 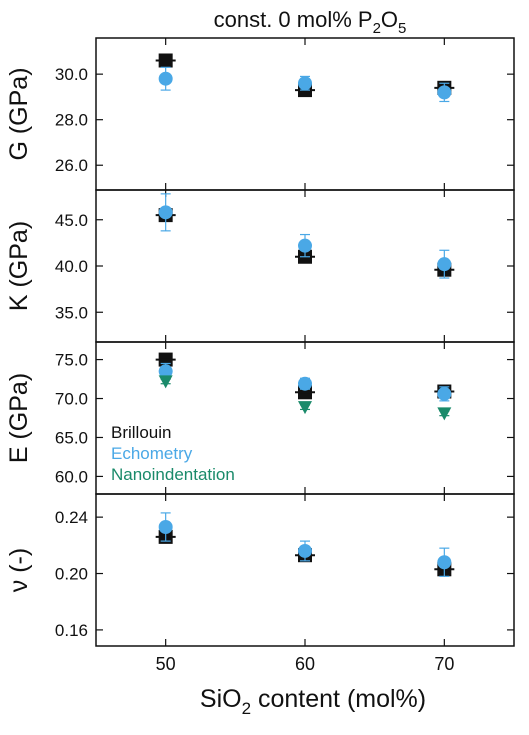 What do you see at coordinates (71, 360) in the screenshot?
I see `y-tick-label: 75.0` at bounding box center [71, 360].